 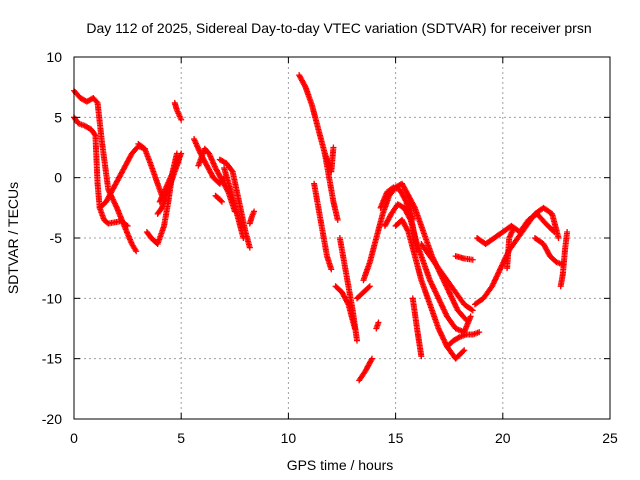 I want to click on series-arc17, so click(x=329, y=159).